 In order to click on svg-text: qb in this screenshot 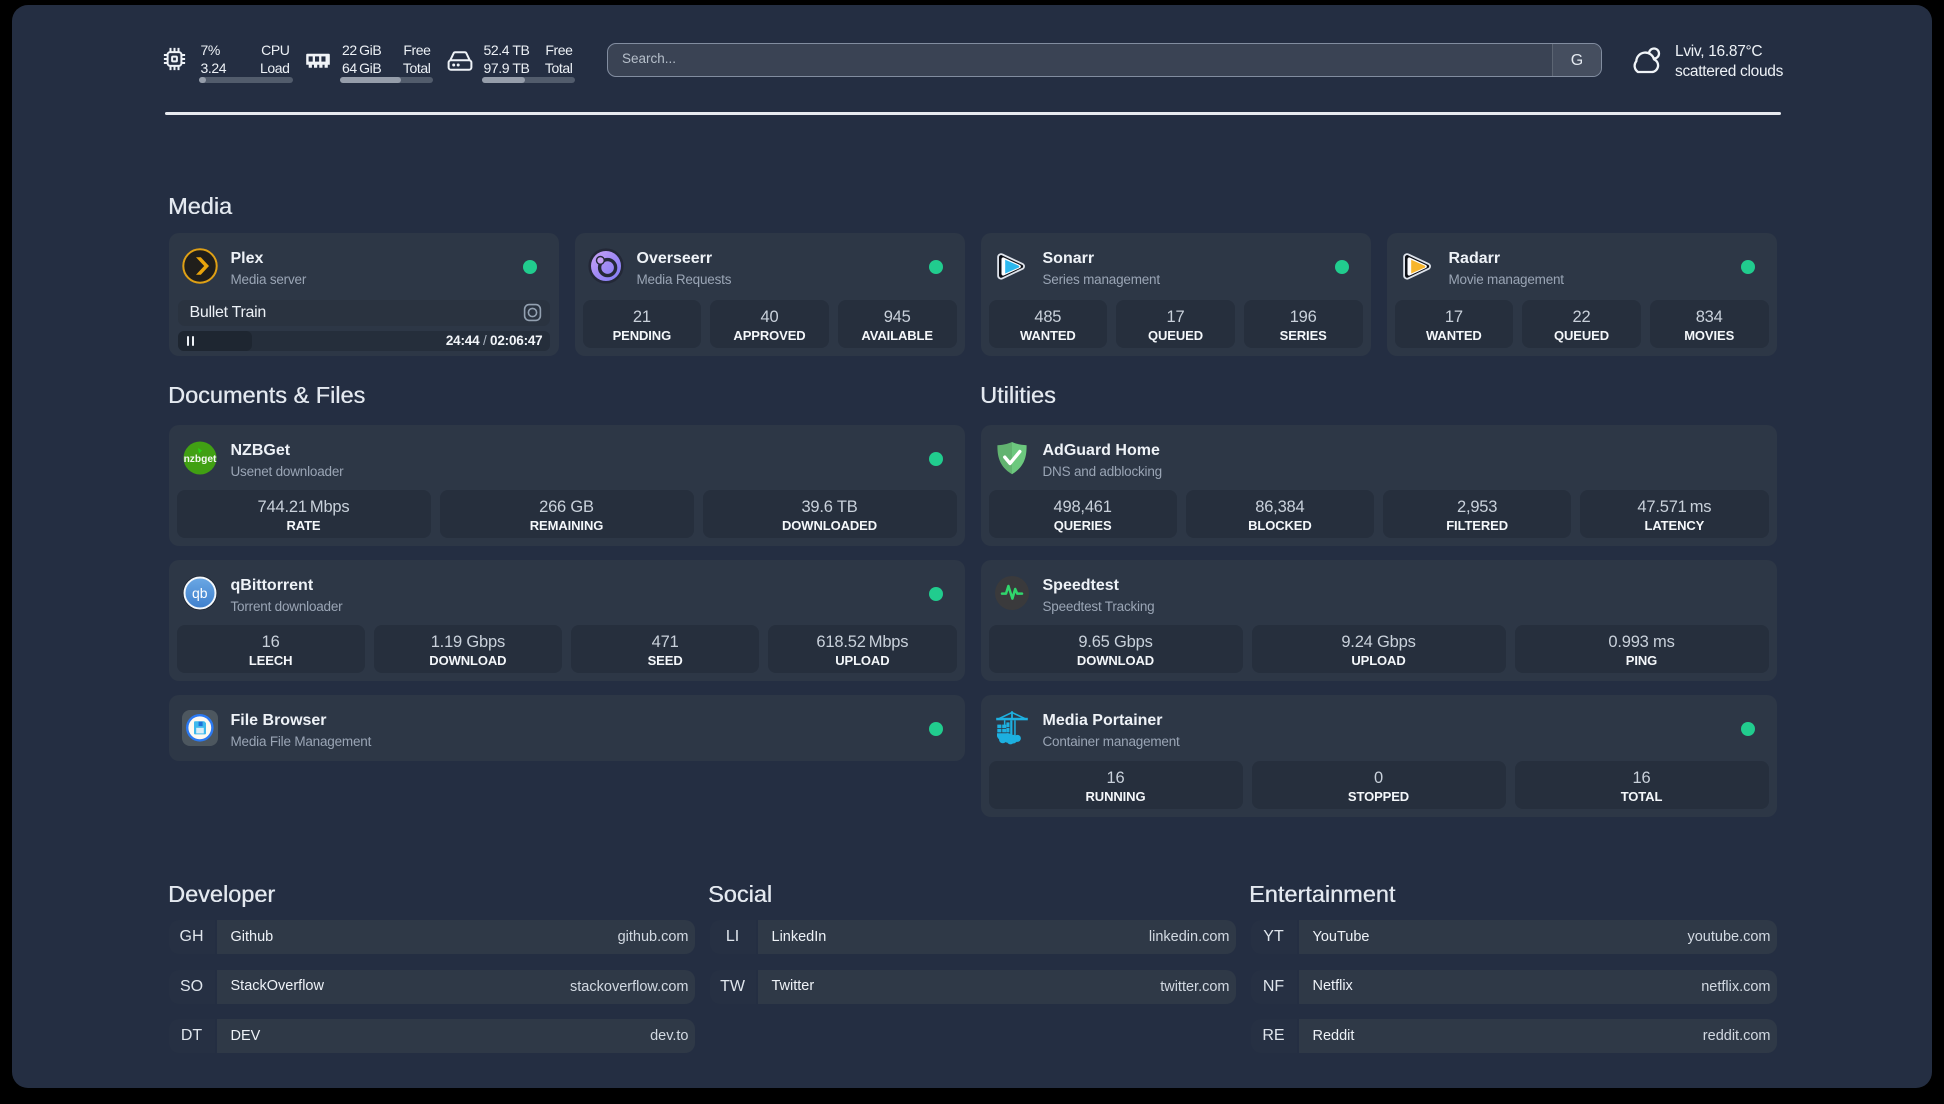, I will do `click(200, 593)`.